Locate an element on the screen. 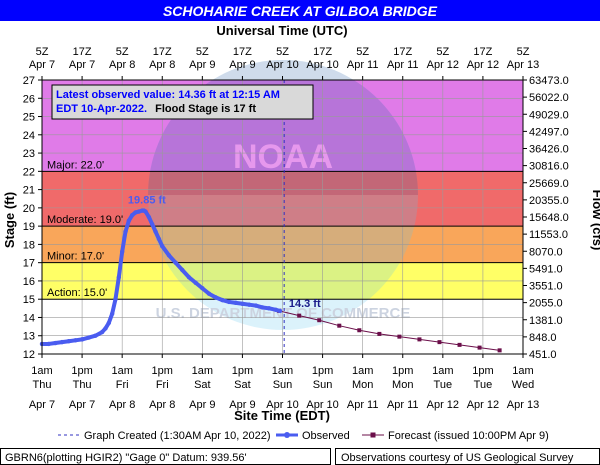 Image resolution: width=600 pixels, height=465 pixels. y-left-tick-label: 22 is located at coordinates (29, 172).